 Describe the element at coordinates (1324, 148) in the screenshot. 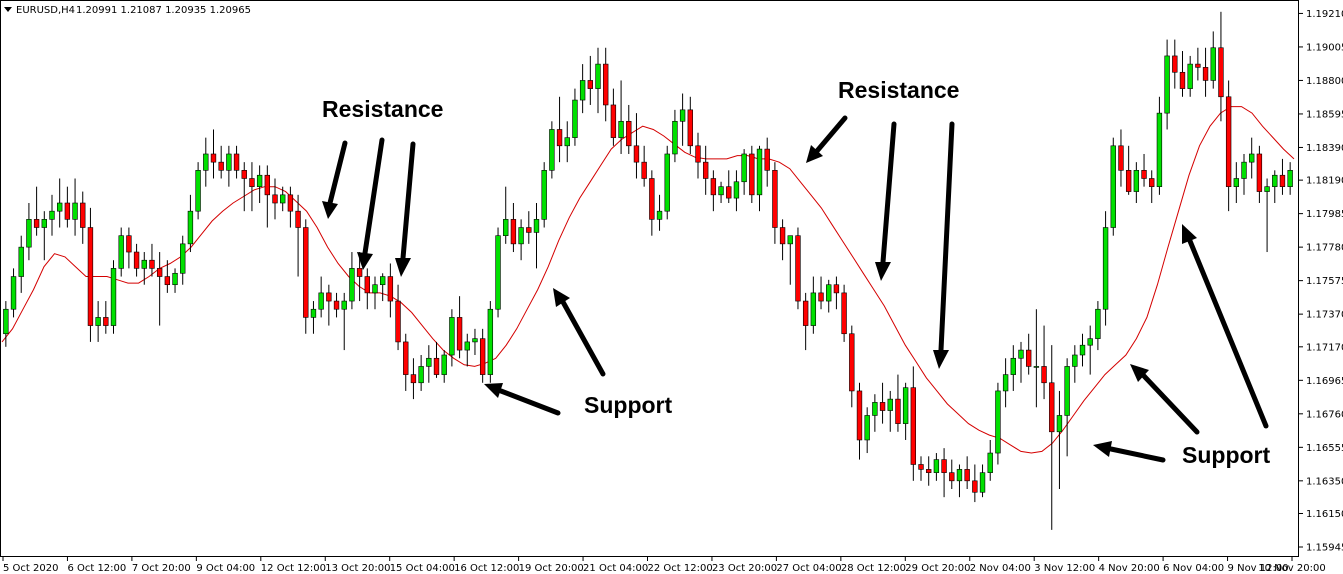

I see `y-tick-label: 1.18390` at that location.